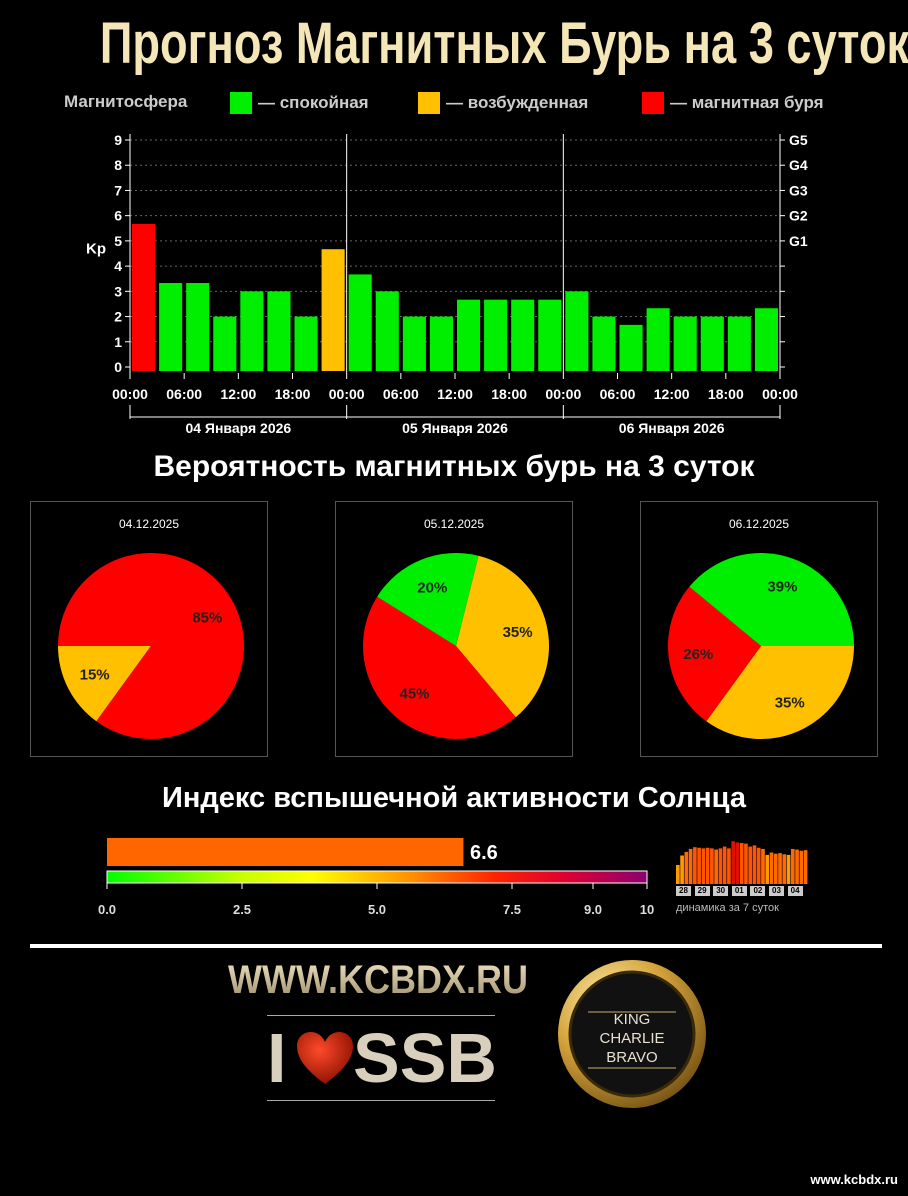 This screenshot has height=1196, width=908. Describe the element at coordinates (118, 317) in the screenshot. I see `y-tick-label: 2` at that location.